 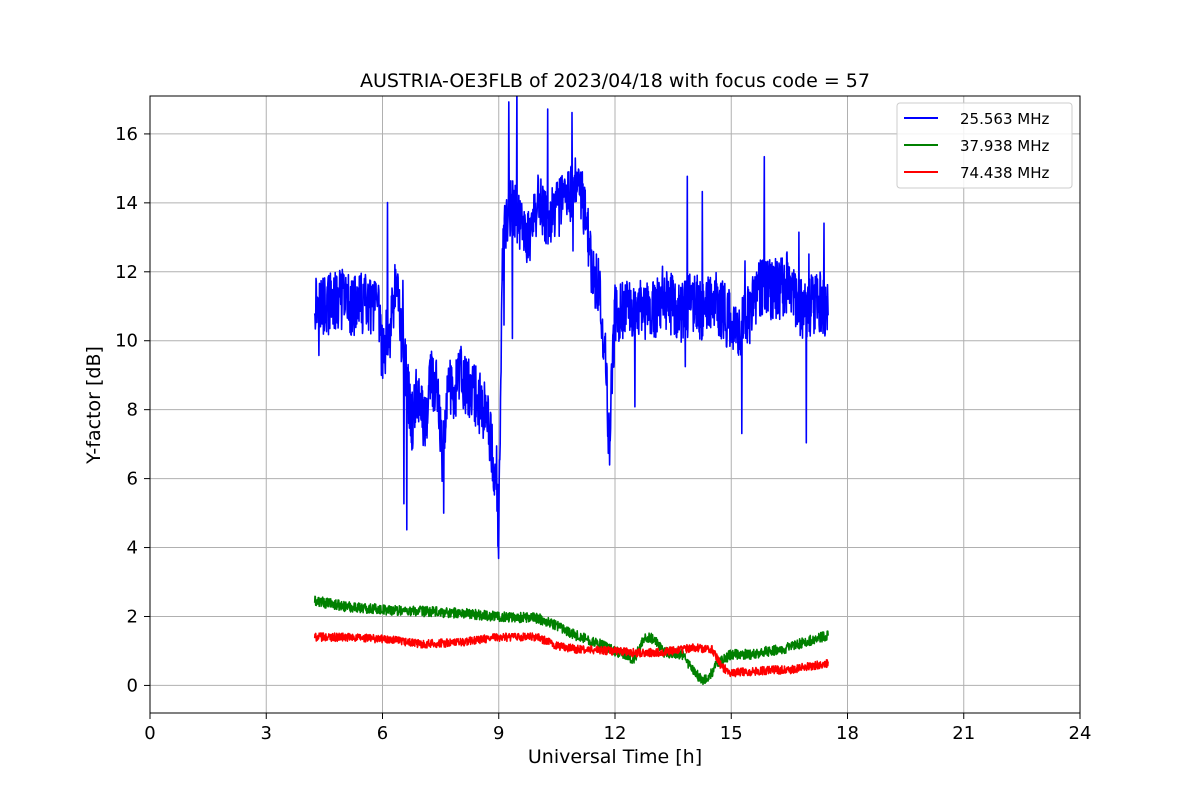 What do you see at coordinates (1080, 733) in the screenshot?
I see `x-tick-label: 24` at bounding box center [1080, 733].